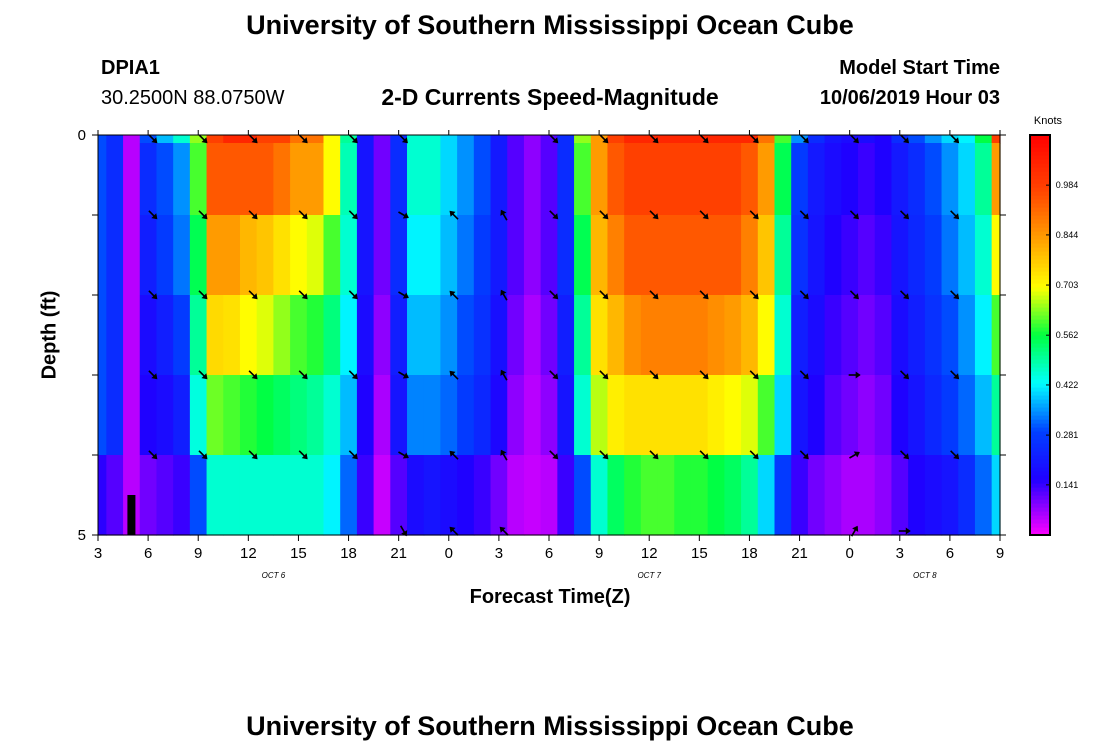  What do you see at coordinates (1067, 285) in the screenshot?
I see `colorbar-tick-label: 0.703` at bounding box center [1067, 285].